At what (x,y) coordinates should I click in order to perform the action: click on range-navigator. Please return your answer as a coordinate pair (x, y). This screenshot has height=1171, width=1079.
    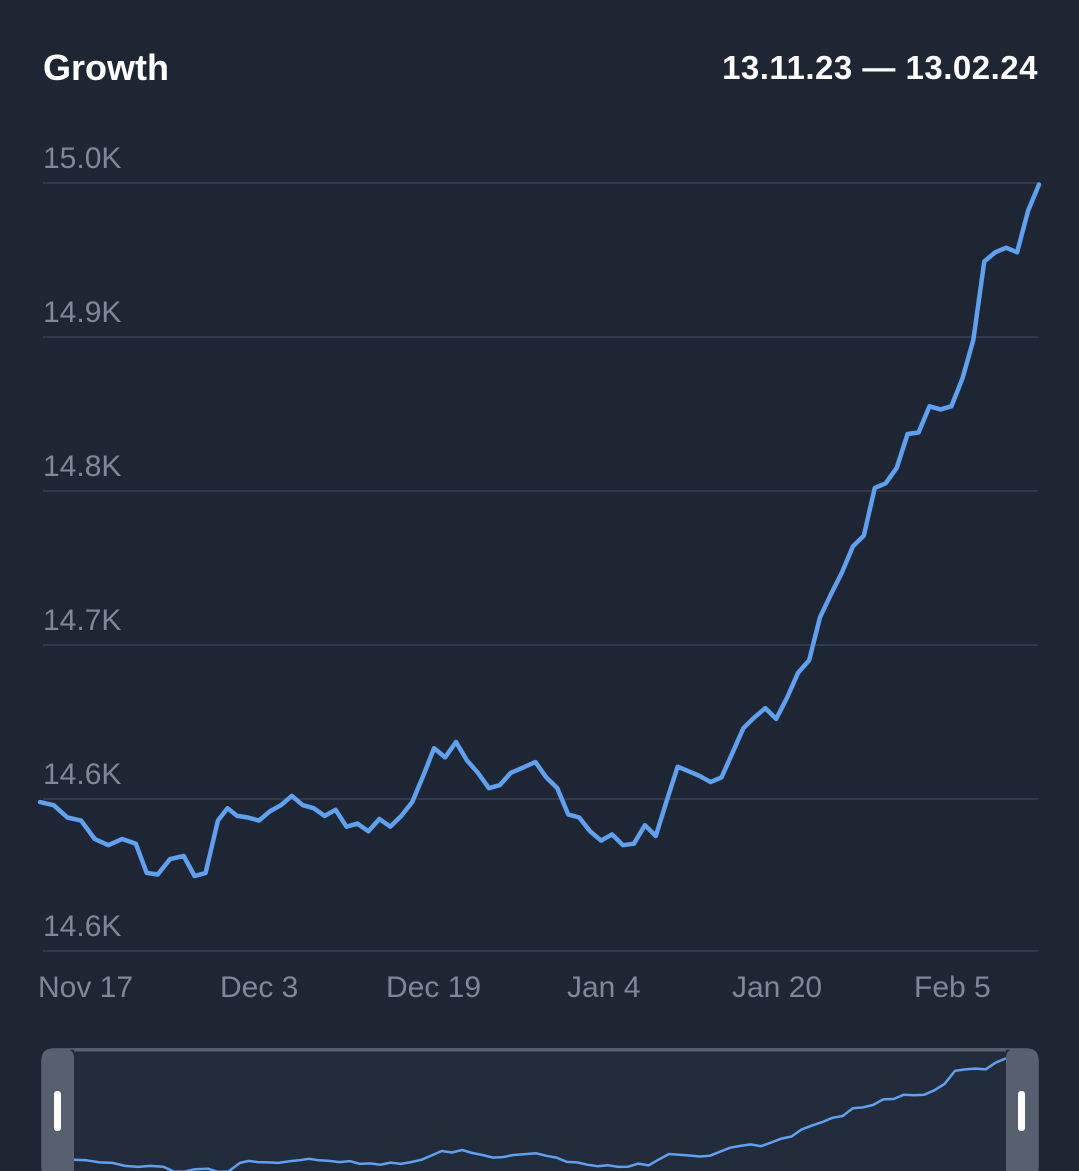
    Looking at the image, I should click on (540, 1109).